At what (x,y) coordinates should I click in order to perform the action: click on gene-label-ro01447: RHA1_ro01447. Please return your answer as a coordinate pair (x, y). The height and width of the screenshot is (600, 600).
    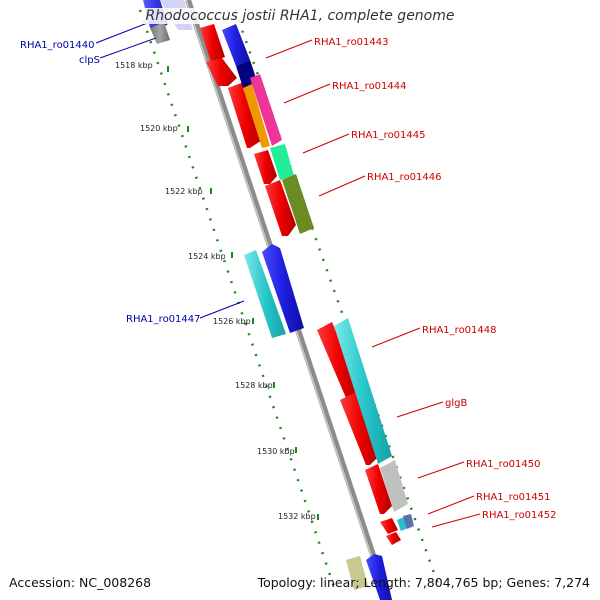
    Looking at the image, I should click on (163, 319).